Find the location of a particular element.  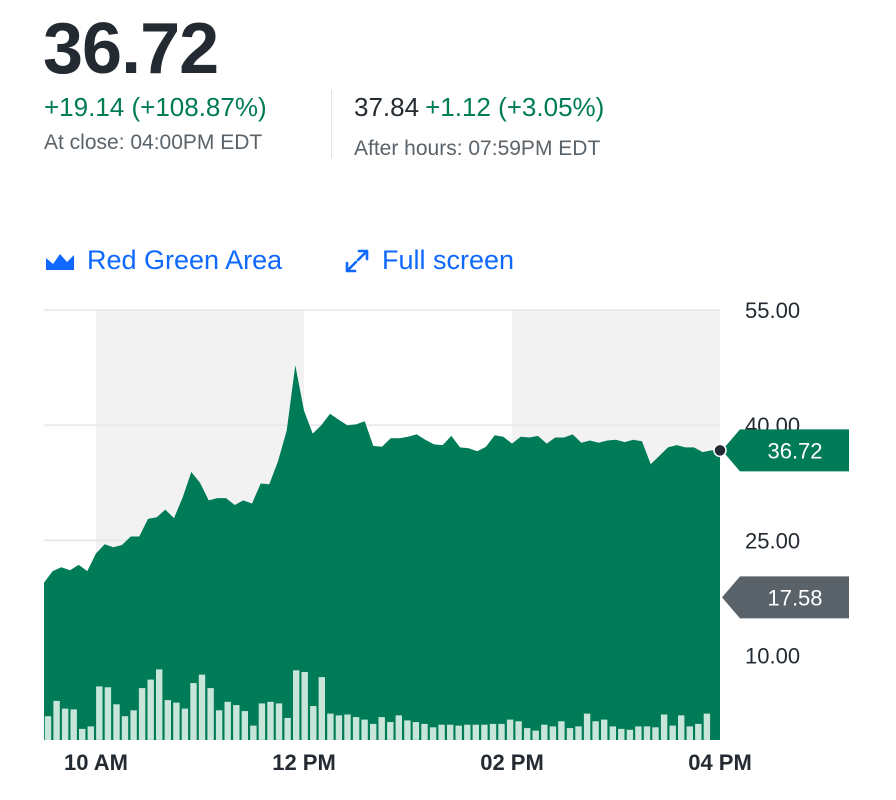

previous-close-tag-text: 17.58 is located at coordinates (794, 597).